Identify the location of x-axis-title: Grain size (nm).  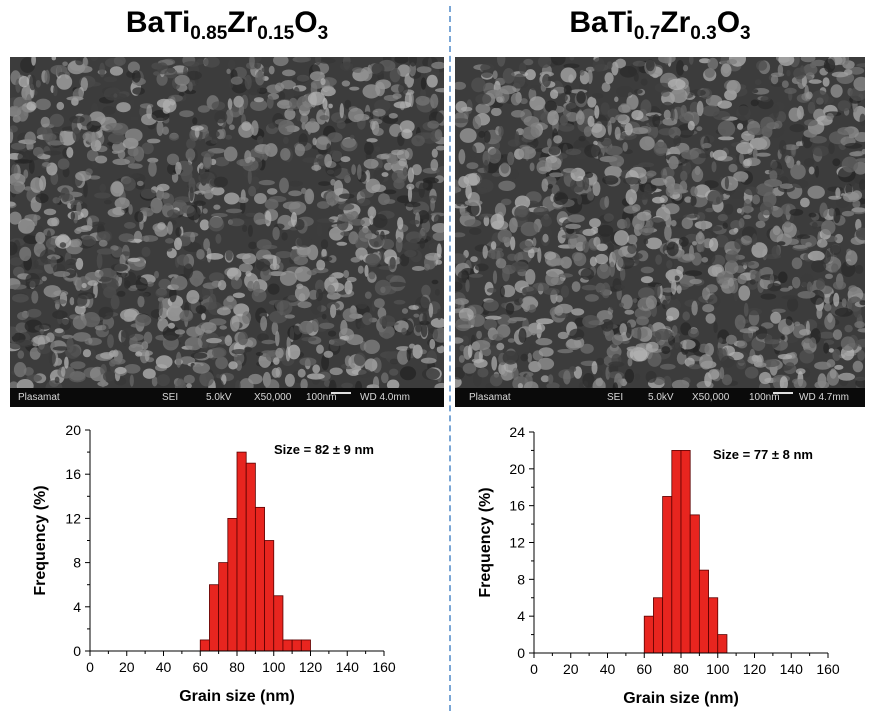
(681, 698).